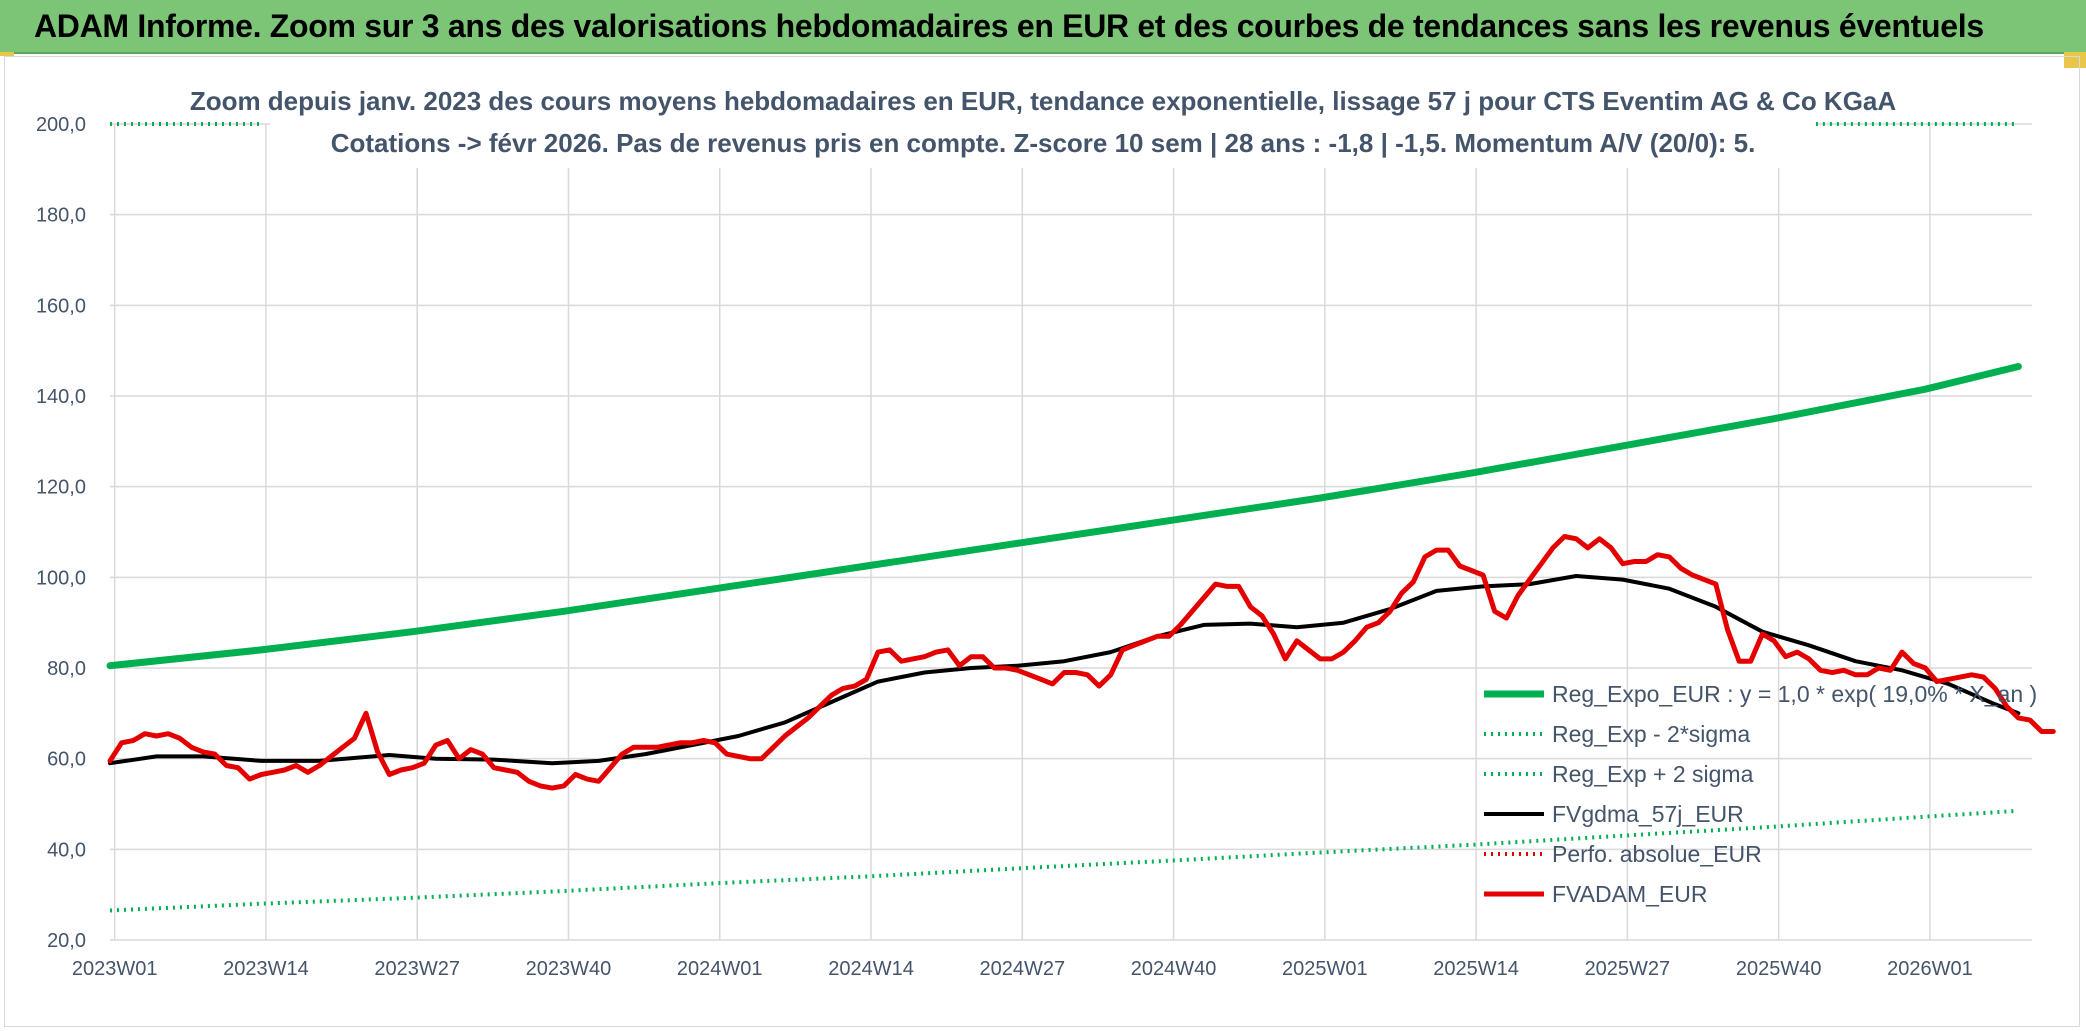  I want to click on x-tick-label: 2023W27, so click(417, 969).